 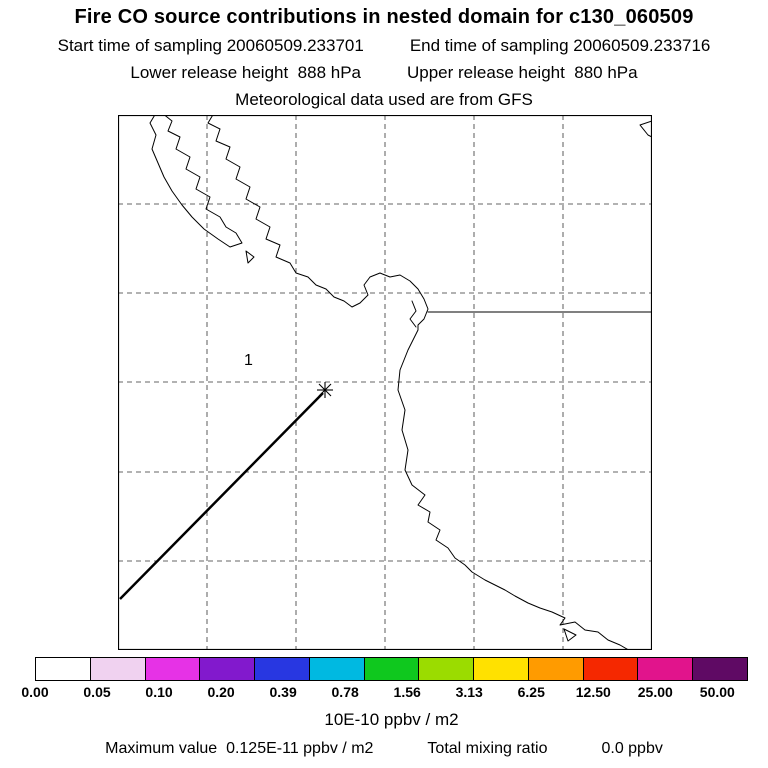 I want to click on colorbar-tick-label: 50.00, so click(x=717, y=692).